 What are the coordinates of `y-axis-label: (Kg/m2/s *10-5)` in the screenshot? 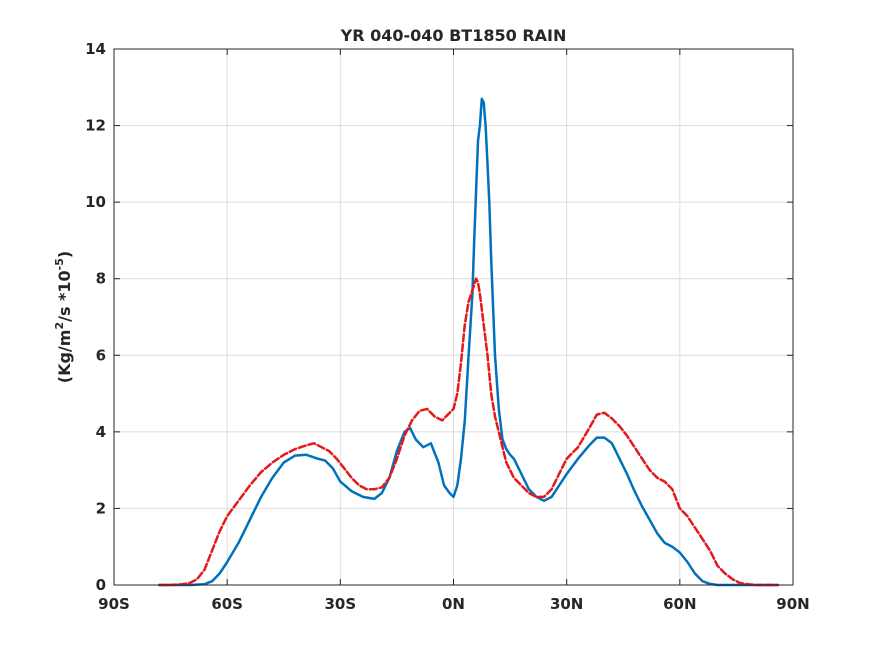 It's located at (63, 317).